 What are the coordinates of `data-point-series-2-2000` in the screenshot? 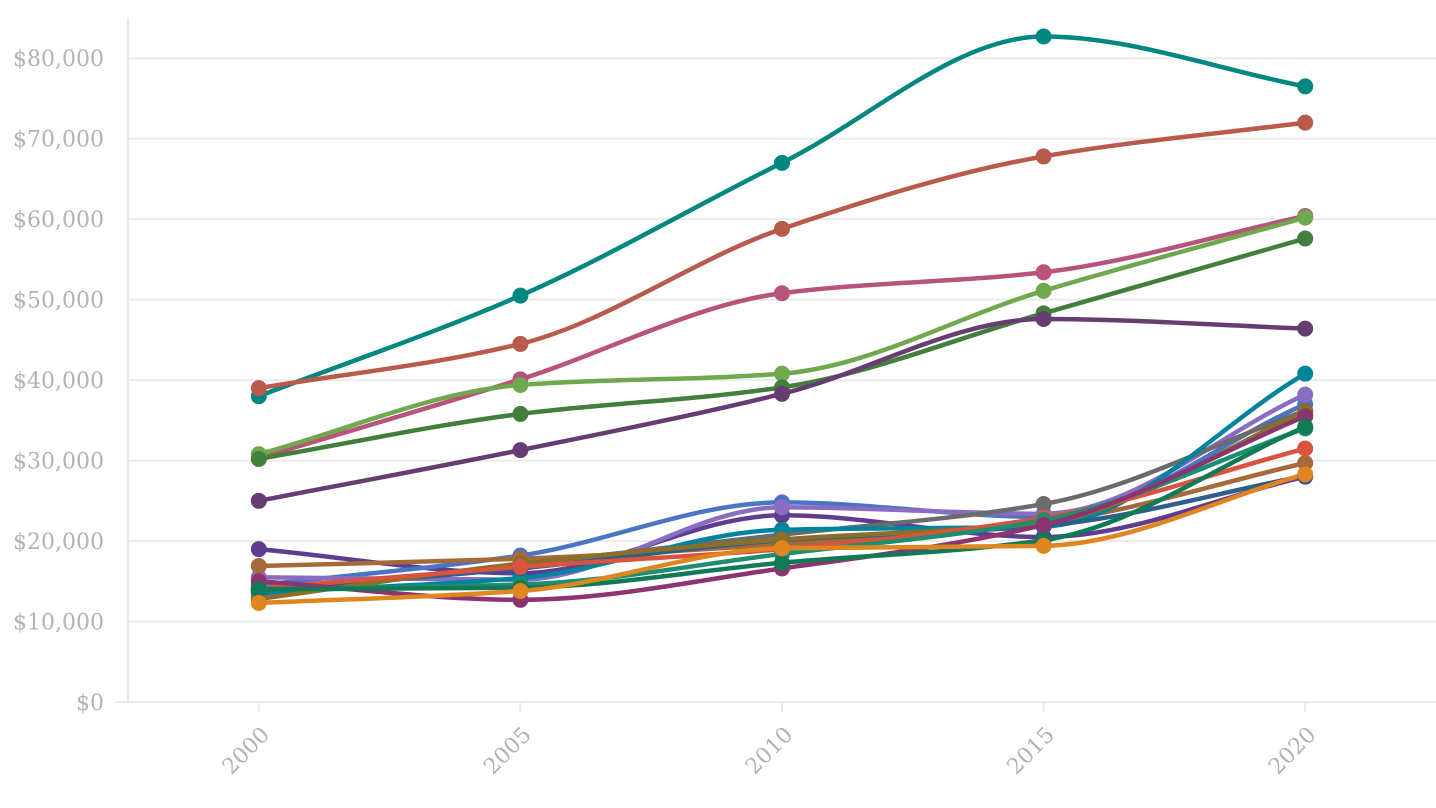 It's located at (258, 388).